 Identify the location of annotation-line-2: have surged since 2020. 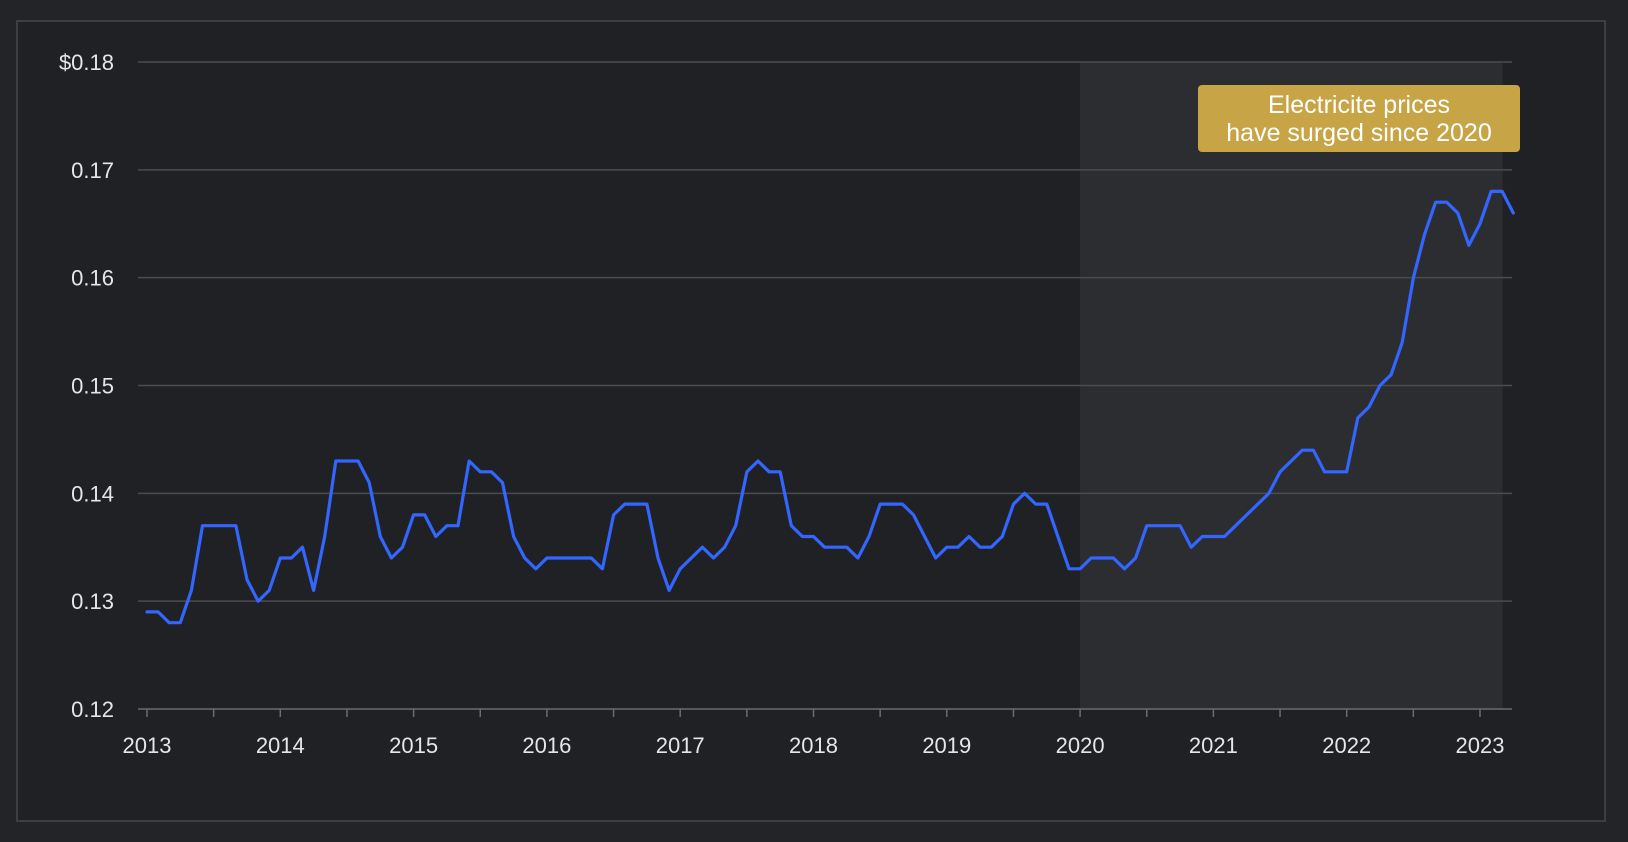
(1359, 132).